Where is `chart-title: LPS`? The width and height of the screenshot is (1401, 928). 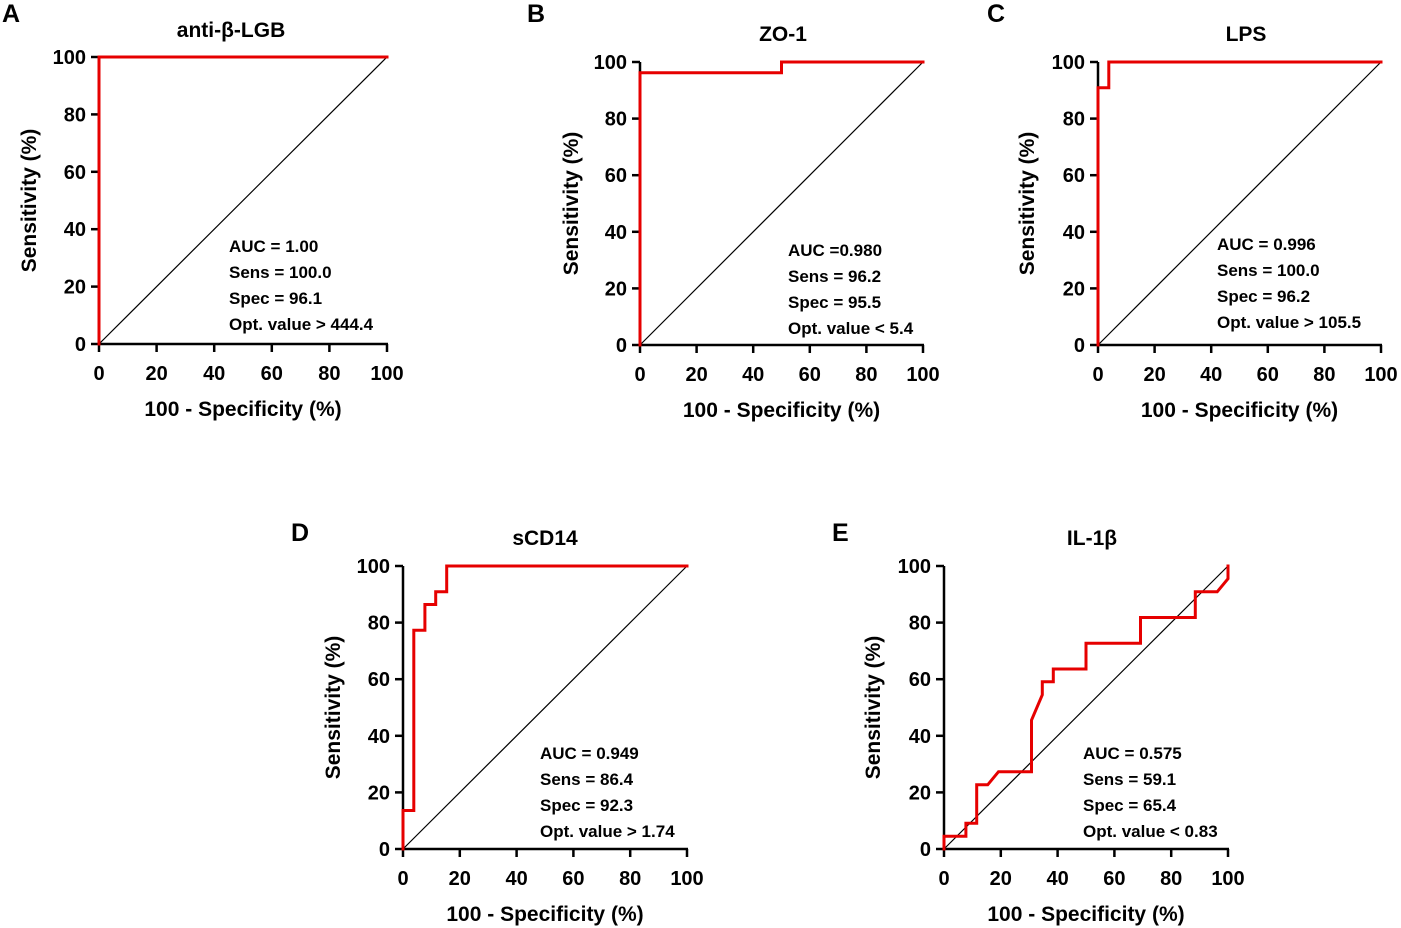
chart-title: LPS is located at coordinates (1246, 34).